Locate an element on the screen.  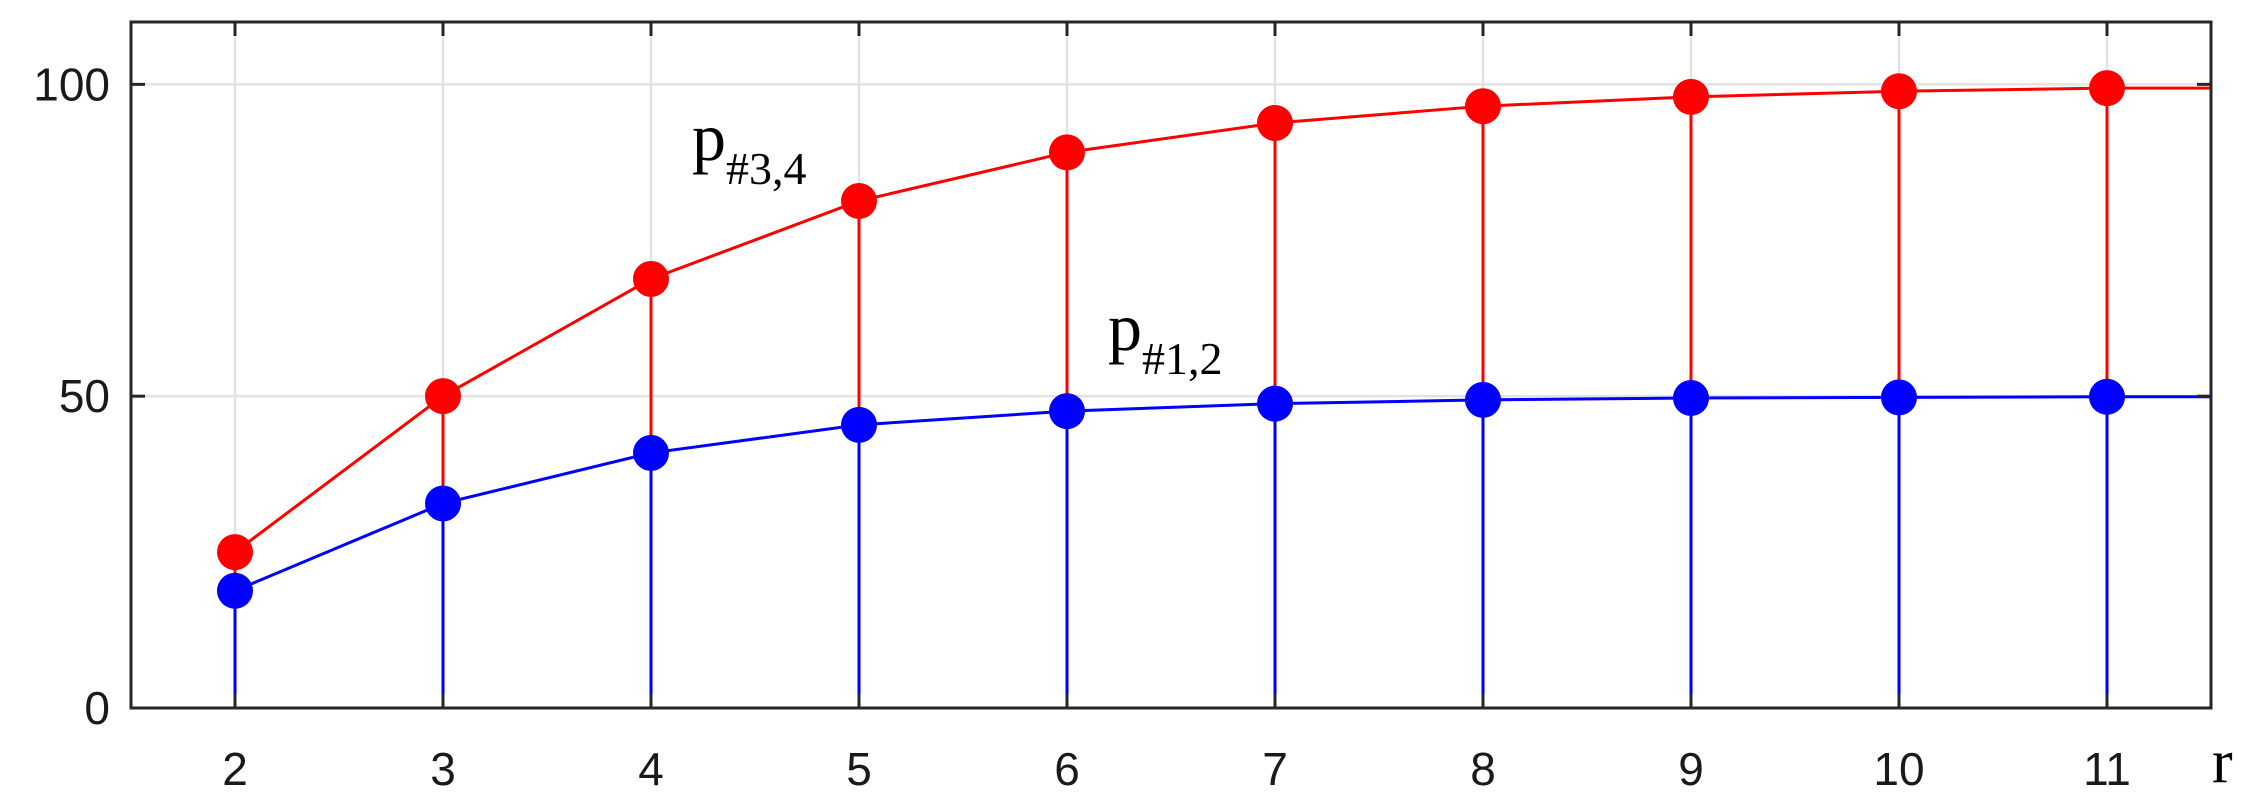
series-label-p34: p#3,4 is located at coordinates (749, 146).